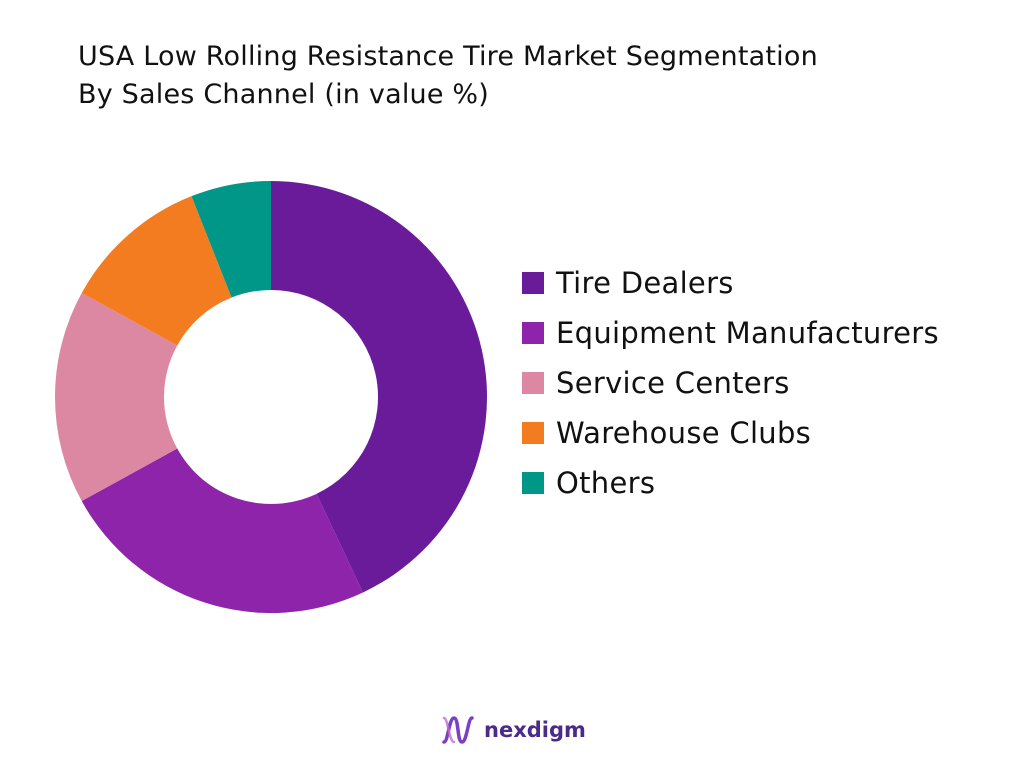 The image size is (1024, 768). Describe the element at coordinates (606, 483) in the screenshot. I see `legend-label-others: Others` at that location.